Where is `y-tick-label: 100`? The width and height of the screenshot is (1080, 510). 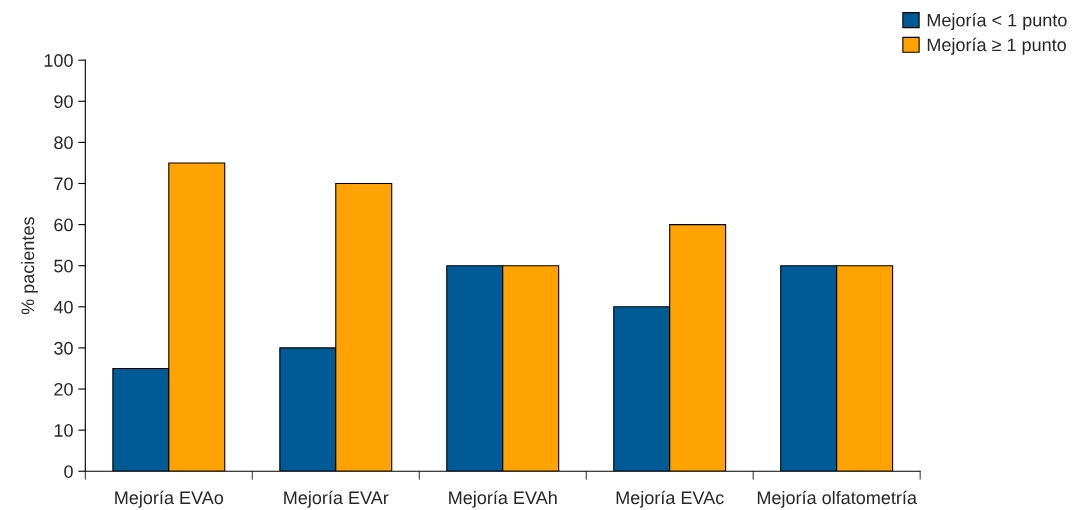
y-tick-label: 100 is located at coordinates (58, 60).